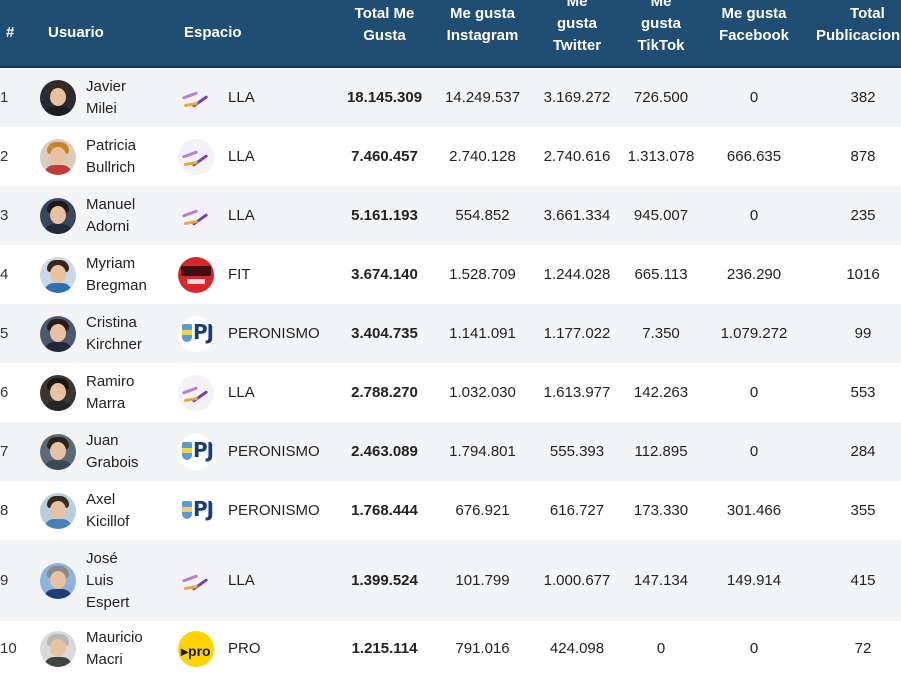  What do you see at coordinates (483, 510) in the screenshot?
I see `instagram-likes-cell: 676.921` at bounding box center [483, 510].